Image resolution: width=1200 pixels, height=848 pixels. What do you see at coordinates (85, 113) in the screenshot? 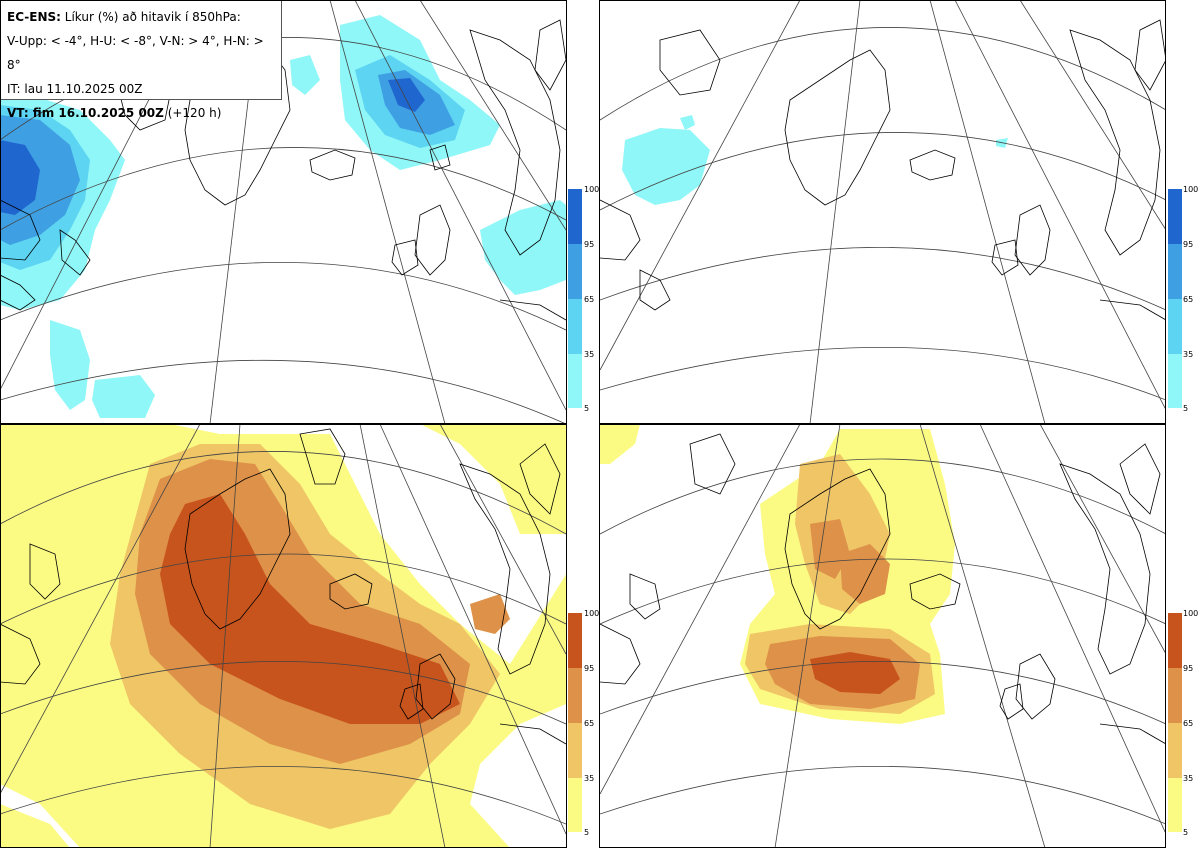
I see `valid-time: VT: fim 16.10.2025 00Z` at bounding box center [85, 113].